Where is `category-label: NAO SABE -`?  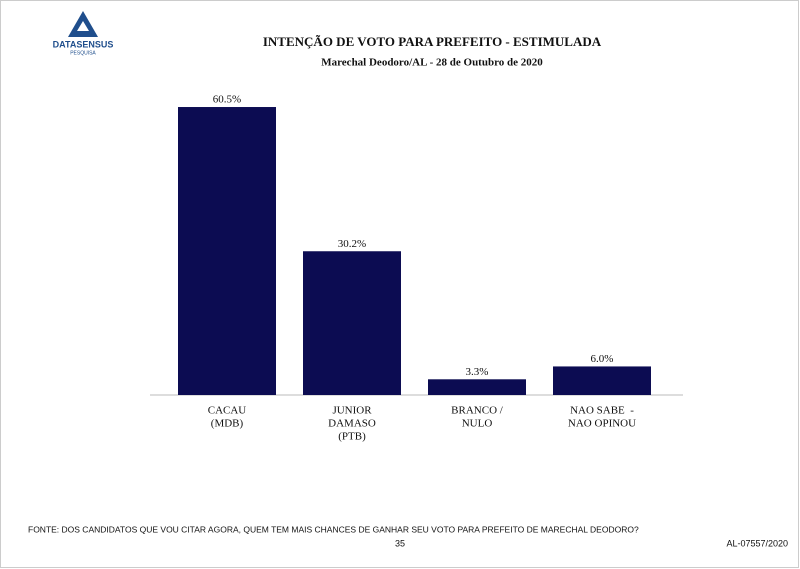 category-label: NAO SABE - is located at coordinates (602, 411).